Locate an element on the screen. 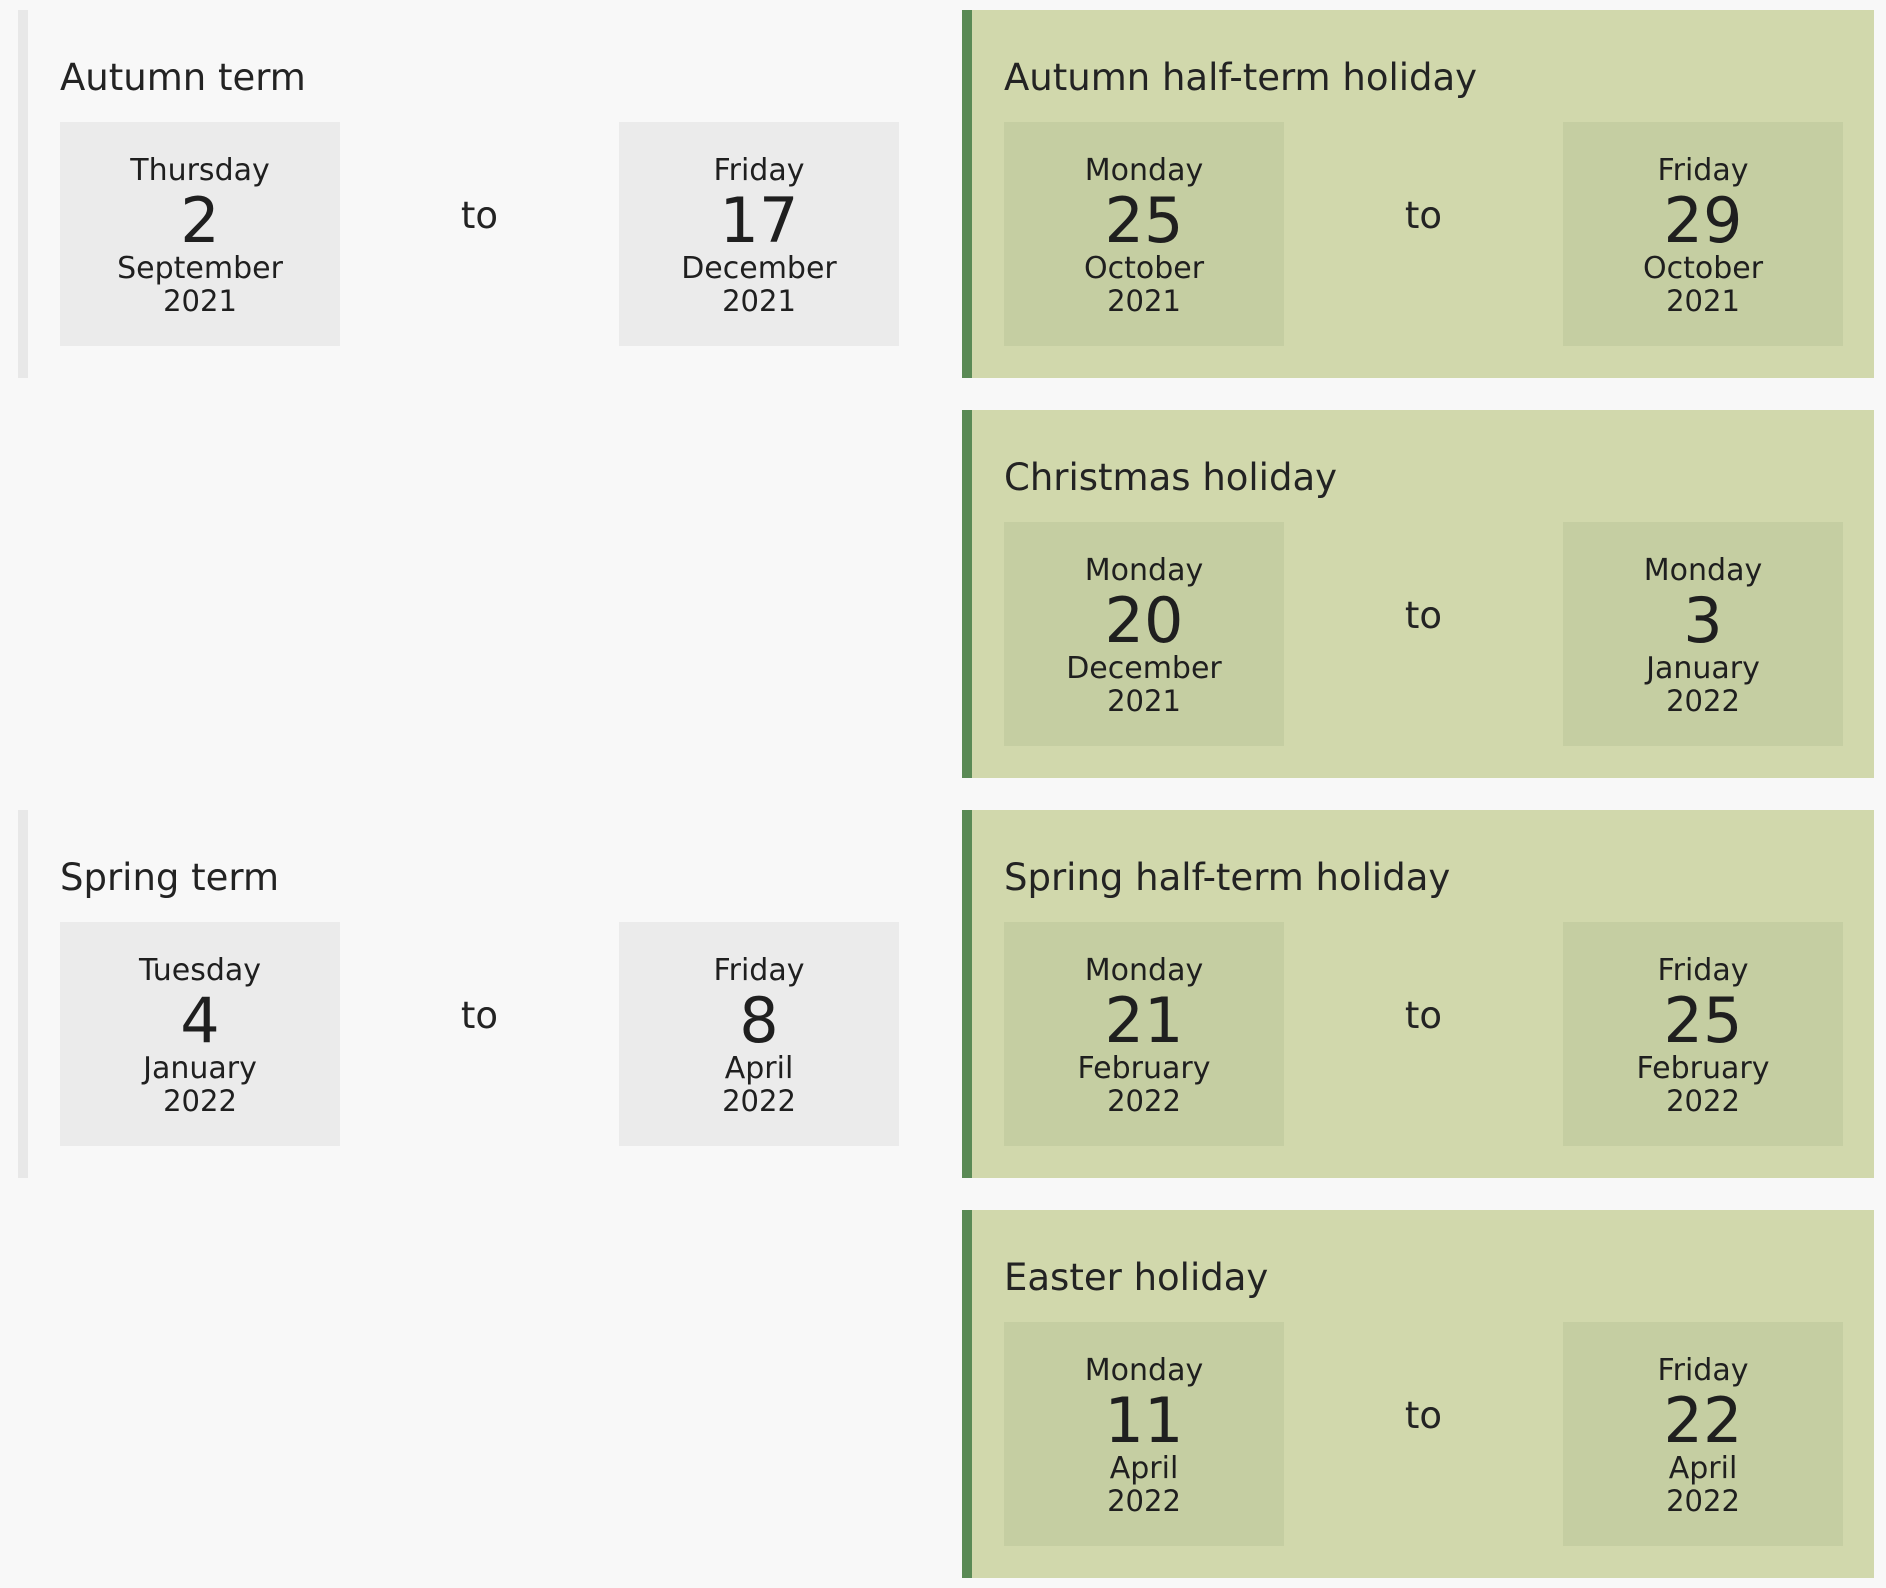 The image size is (1886, 1588). start-date-card: Monday 20 December 2021 is located at coordinates (1144, 634).